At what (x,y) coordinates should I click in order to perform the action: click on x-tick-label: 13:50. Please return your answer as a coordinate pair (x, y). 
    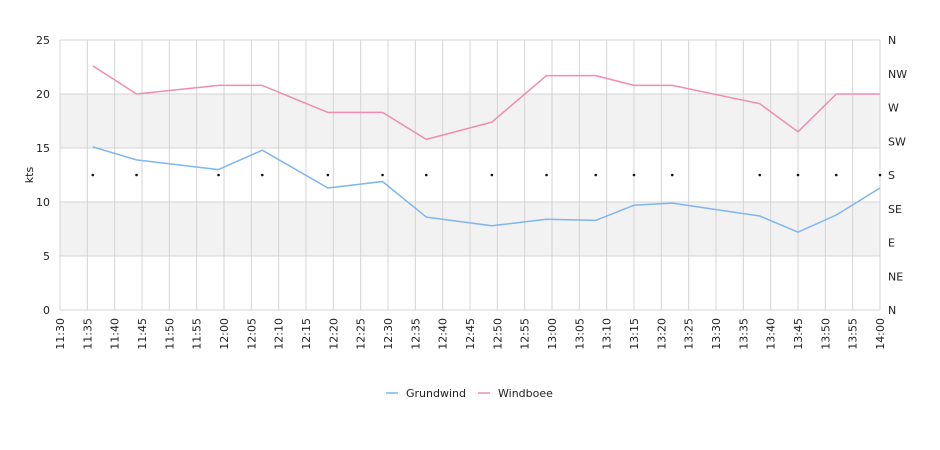
    Looking at the image, I should click on (825, 334).